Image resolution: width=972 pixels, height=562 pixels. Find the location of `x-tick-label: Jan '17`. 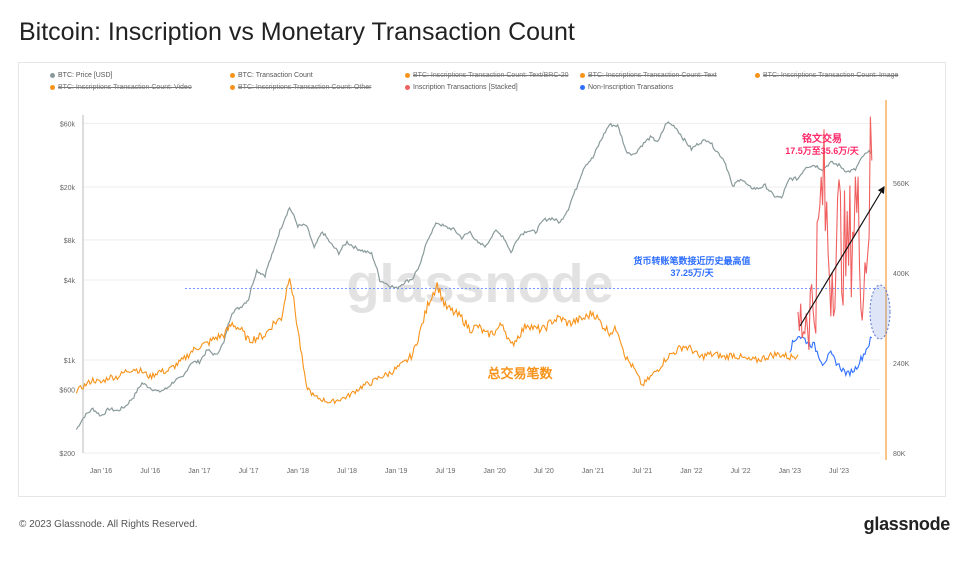

x-tick-label: Jan '17 is located at coordinates (199, 471).